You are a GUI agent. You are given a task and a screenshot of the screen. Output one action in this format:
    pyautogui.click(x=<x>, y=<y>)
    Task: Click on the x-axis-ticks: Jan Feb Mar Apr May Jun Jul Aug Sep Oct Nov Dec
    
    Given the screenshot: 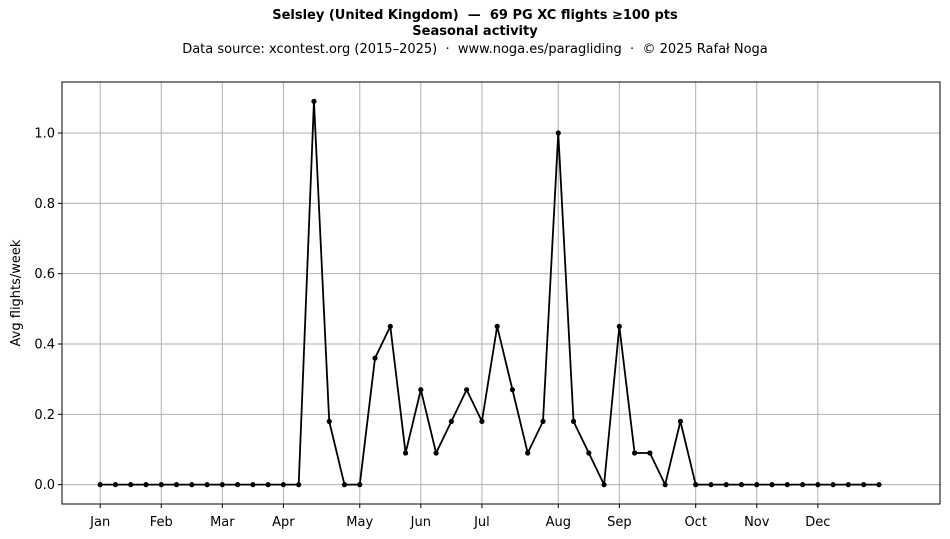 What is the action you would take?
    pyautogui.click(x=459, y=517)
    